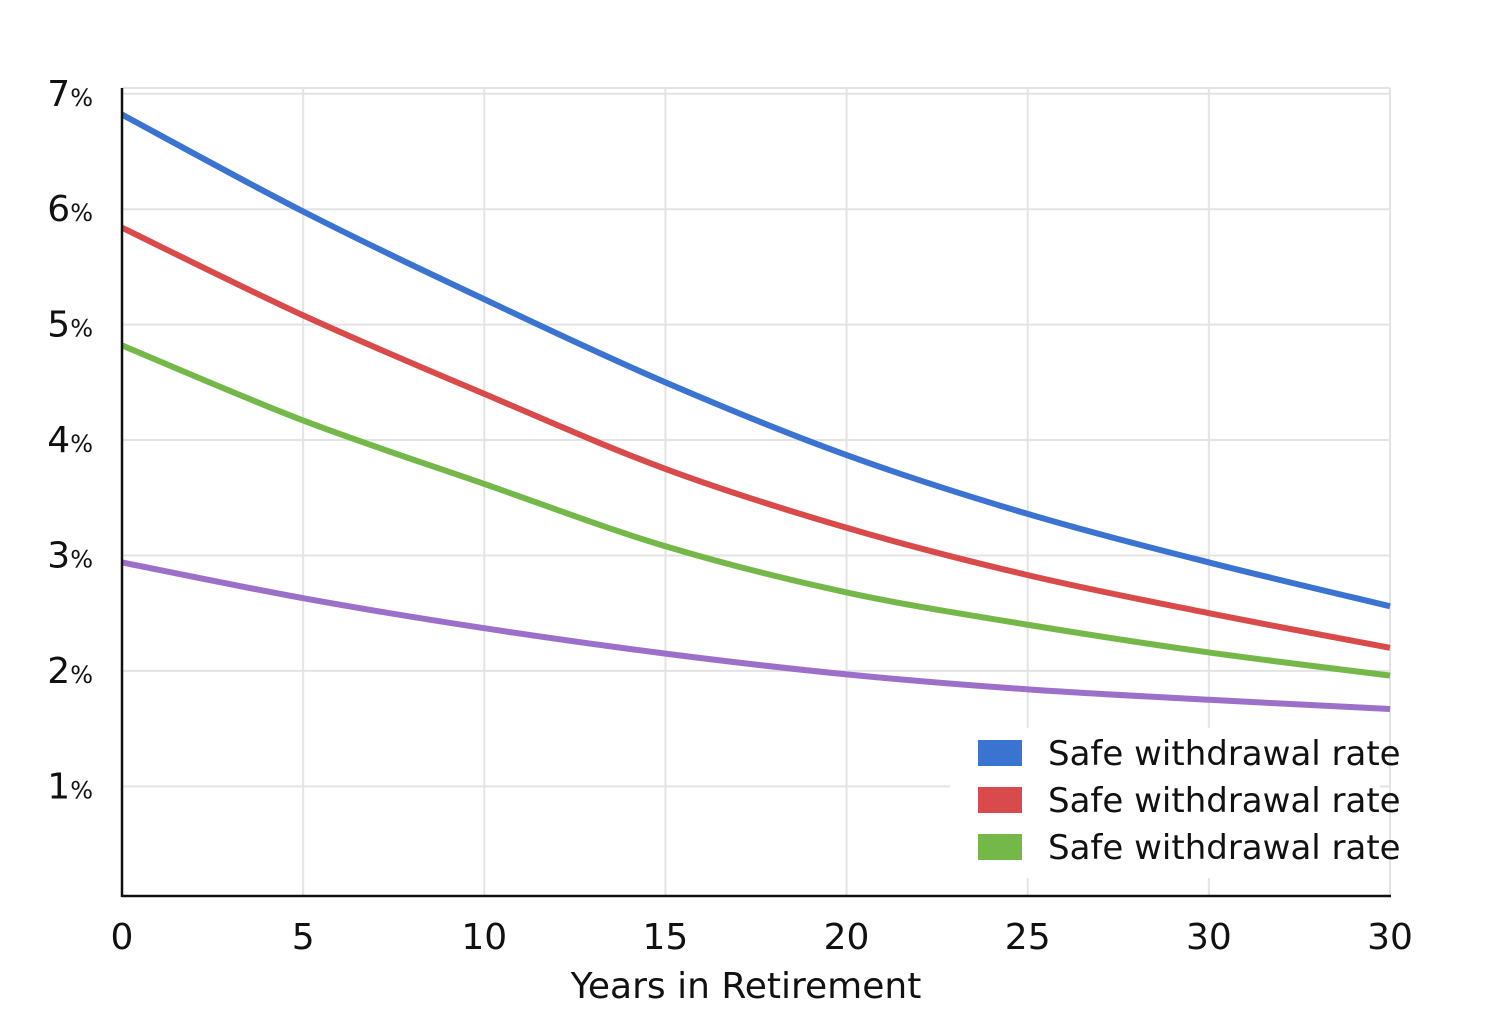 The width and height of the screenshot is (1491, 1024). What do you see at coordinates (303, 937) in the screenshot?
I see `x-tick-label: 5` at bounding box center [303, 937].